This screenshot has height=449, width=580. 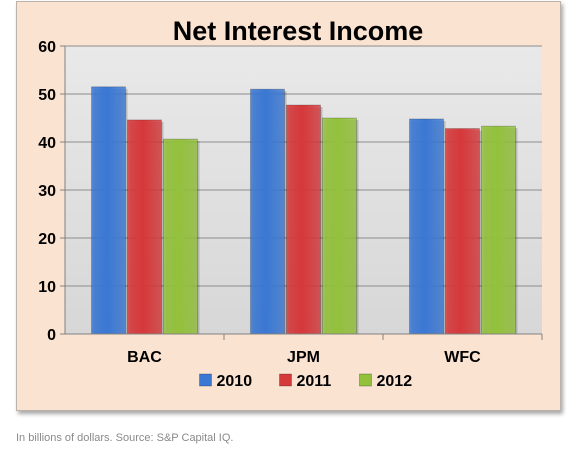 I want to click on legend-label: 2011, so click(x=314, y=381).